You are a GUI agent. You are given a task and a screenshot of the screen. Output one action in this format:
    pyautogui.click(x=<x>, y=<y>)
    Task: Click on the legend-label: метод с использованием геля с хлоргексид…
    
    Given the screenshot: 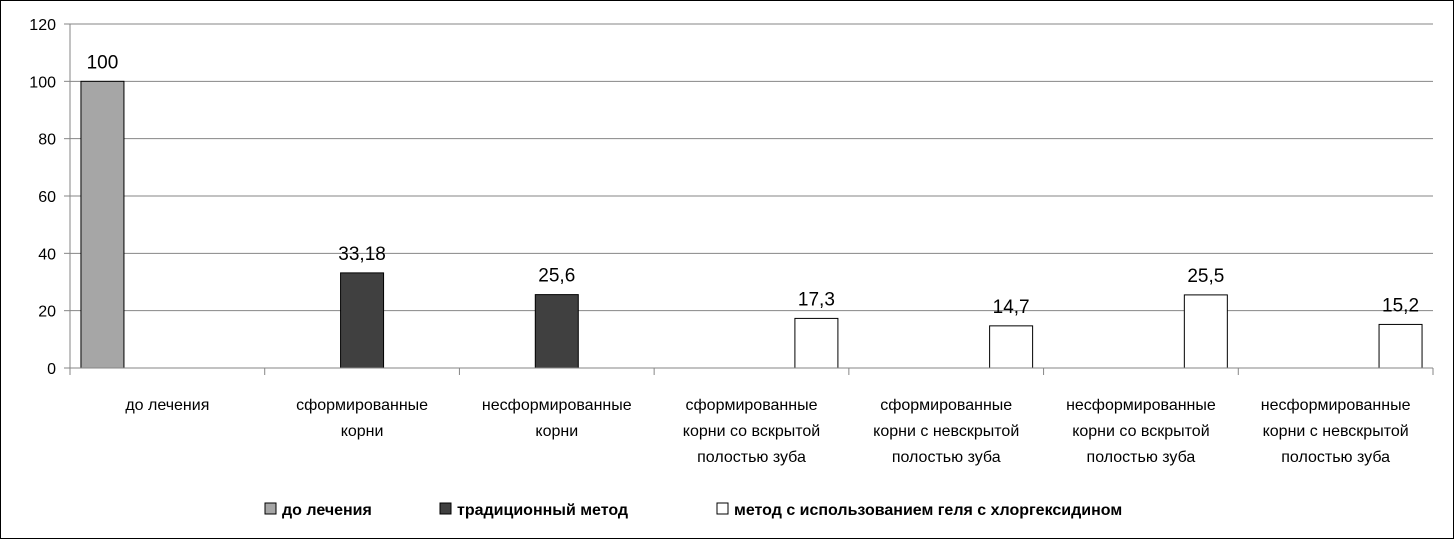 What is the action you would take?
    pyautogui.click(x=928, y=510)
    